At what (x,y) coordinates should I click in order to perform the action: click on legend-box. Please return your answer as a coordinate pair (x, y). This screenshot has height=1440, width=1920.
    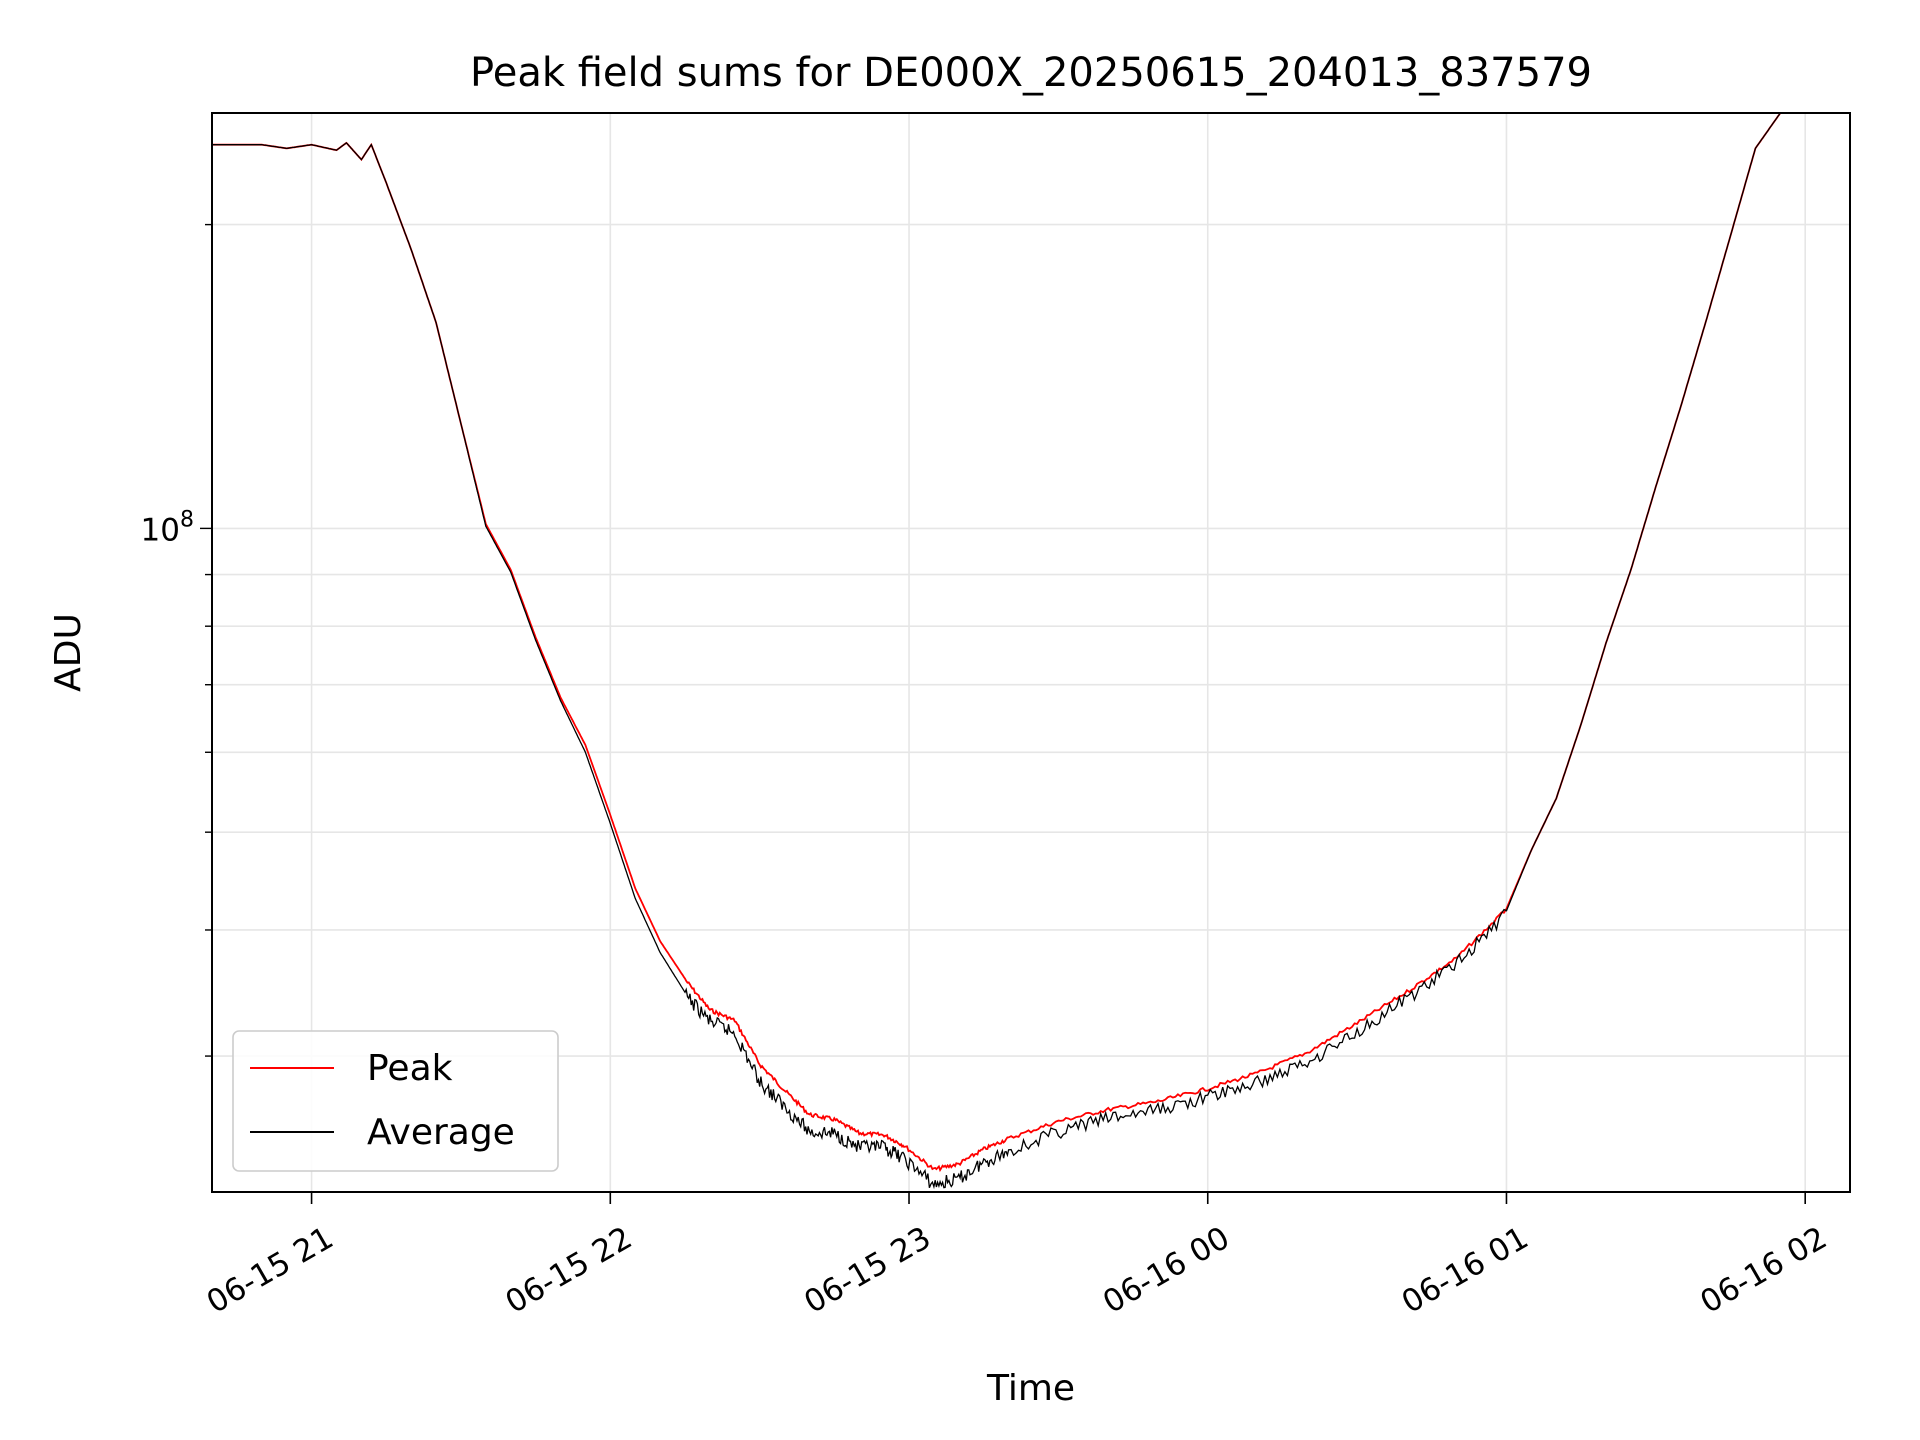
    Looking at the image, I should click on (395, 1101).